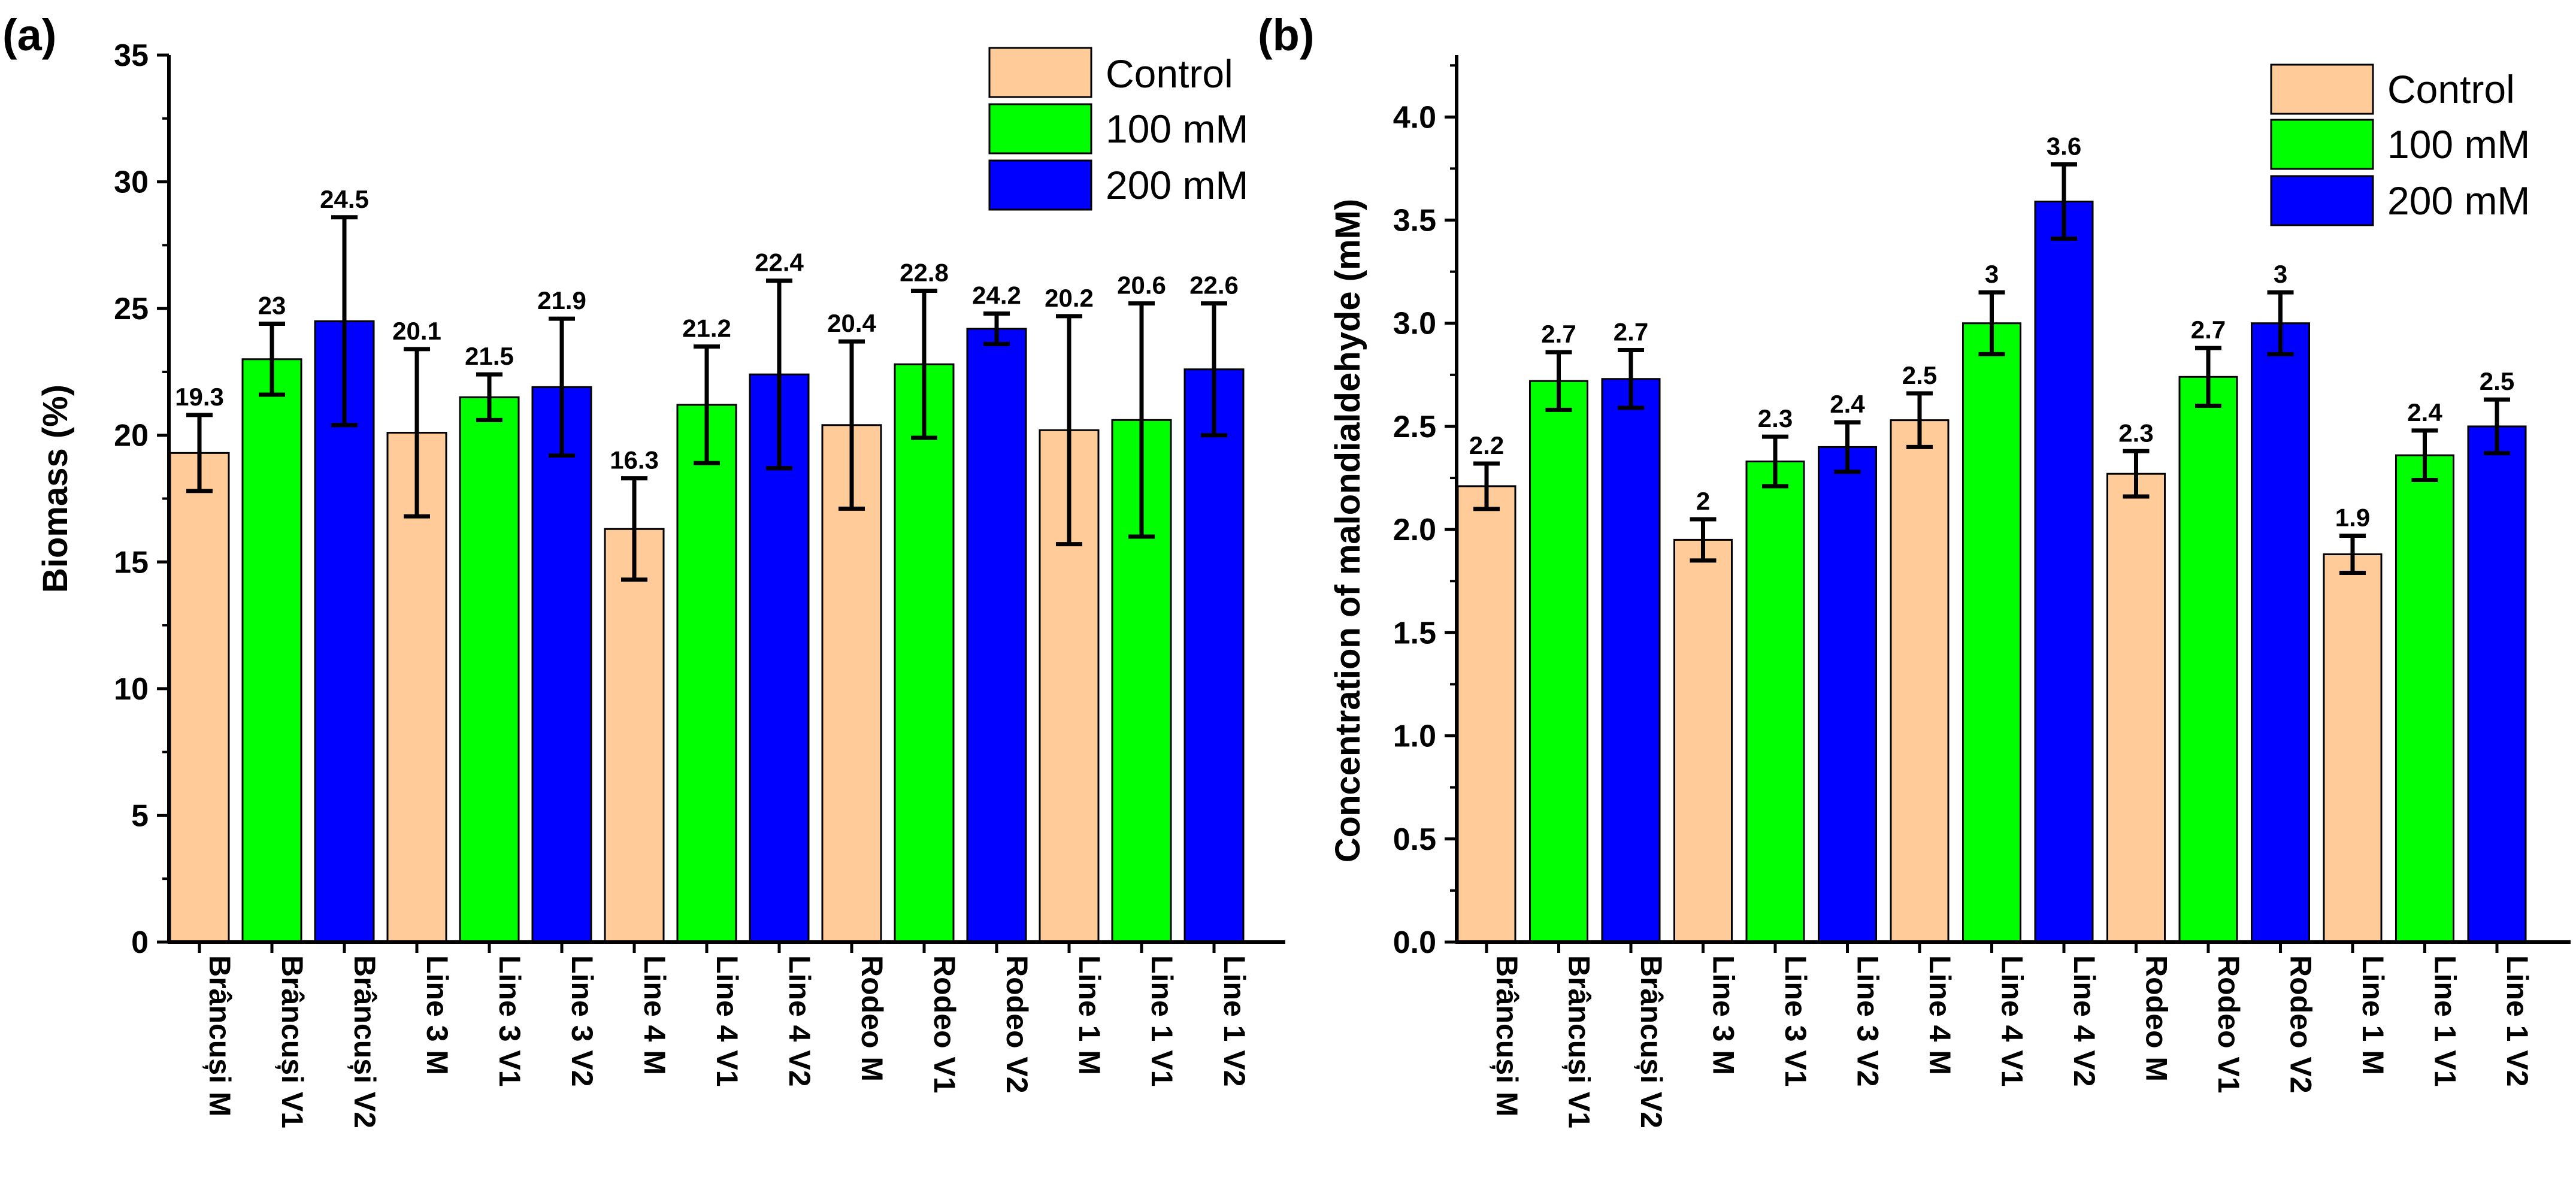  I want to click on legend-label-200mm-a: 200 mM, so click(1177, 185).